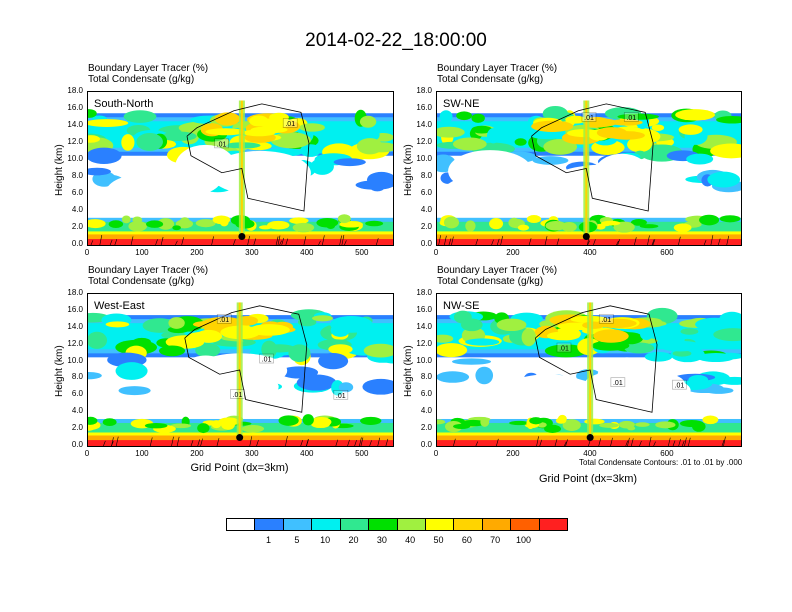 The width and height of the screenshot is (792, 612). Describe the element at coordinates (414, 167) in the screenshot. I see `y-tick-labels: 0.0 2.0 4.0 6.0 8.0 10.0 12.0 14.0 16.0 18.0` at that location.